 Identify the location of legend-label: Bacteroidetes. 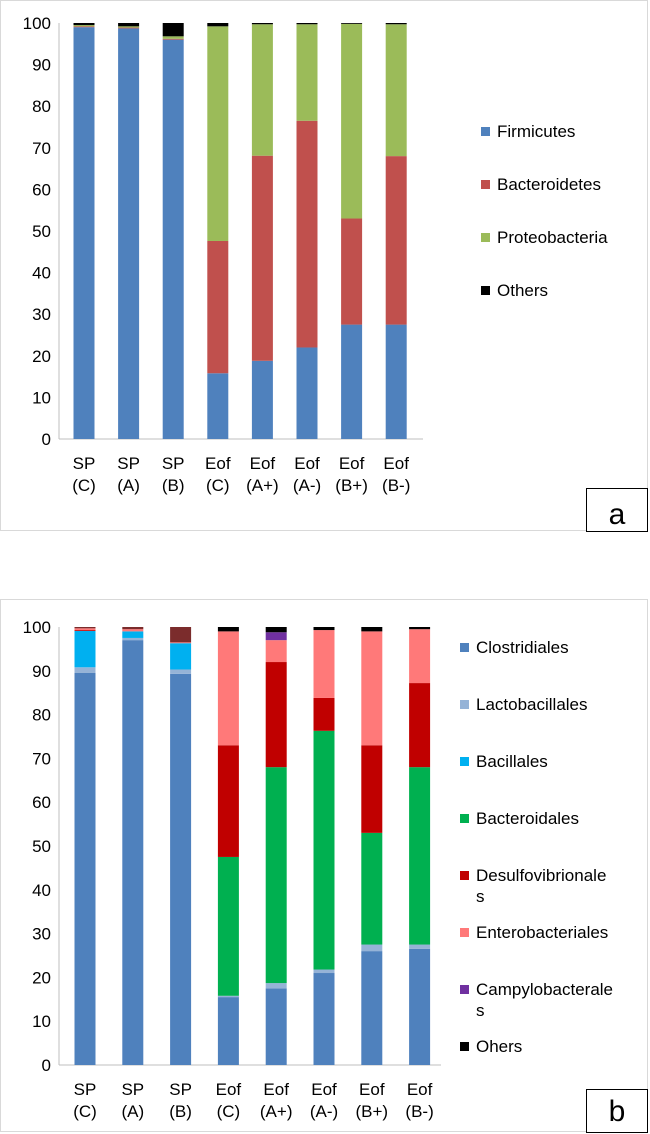
(549, 184).